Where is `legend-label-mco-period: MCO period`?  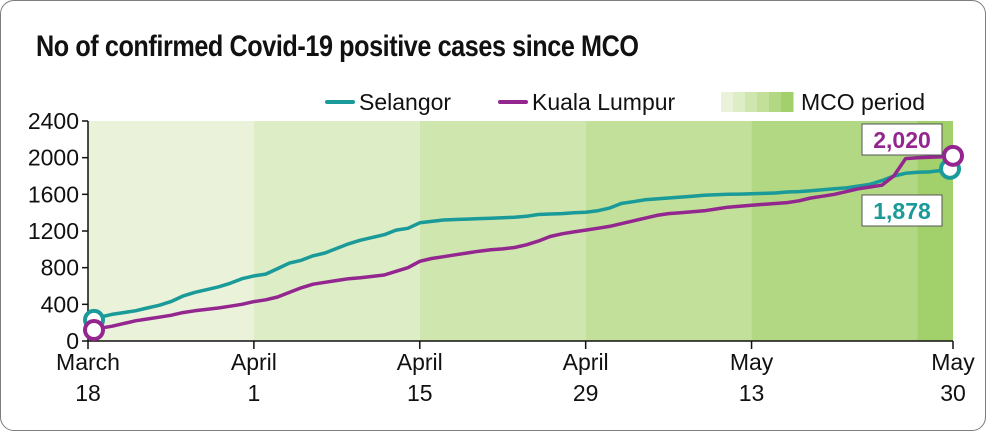
legend-label-mco-period: MCO period is located at coordinates (863, 102).